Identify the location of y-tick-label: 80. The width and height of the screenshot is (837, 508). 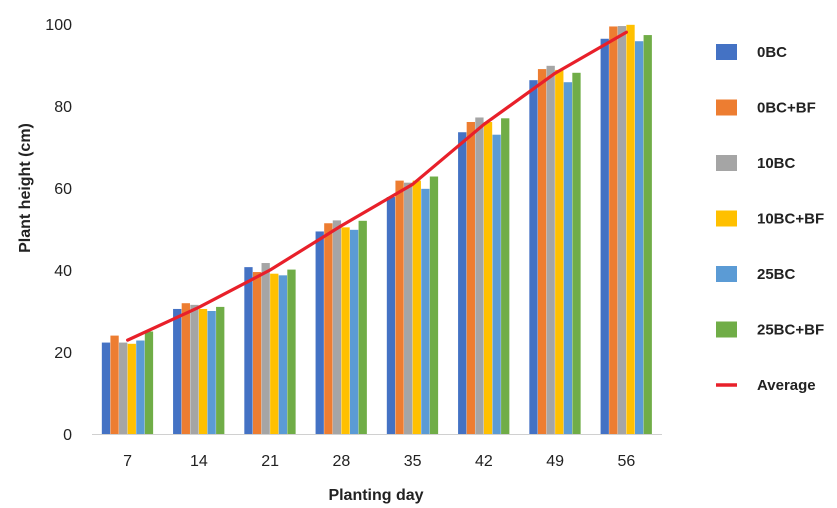
(63, 107).